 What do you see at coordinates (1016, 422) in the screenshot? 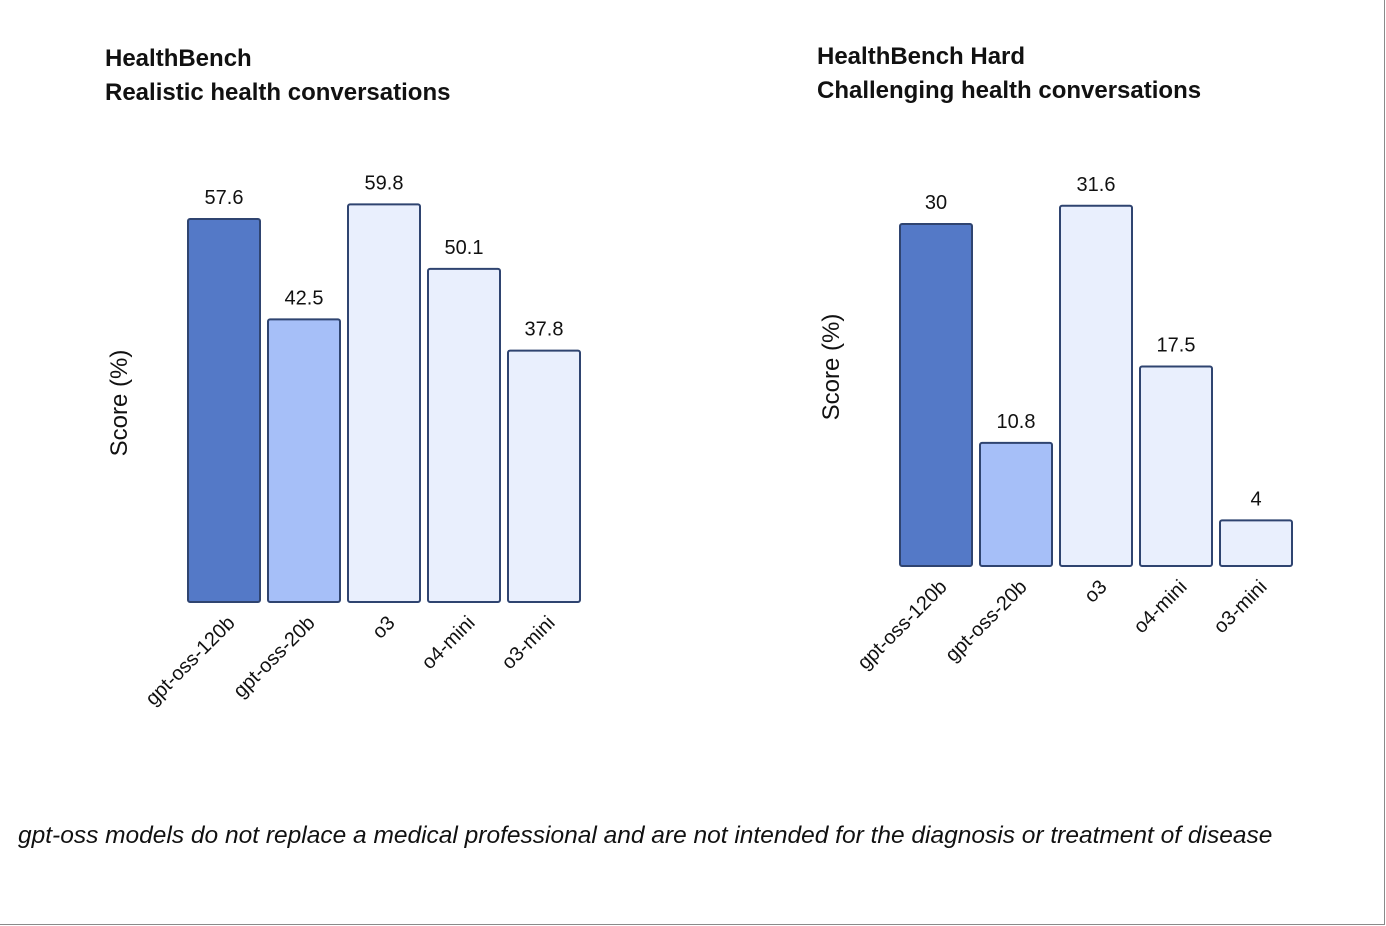
I see `bar-value-label: 10.8` at bounding box center [1016, 422].